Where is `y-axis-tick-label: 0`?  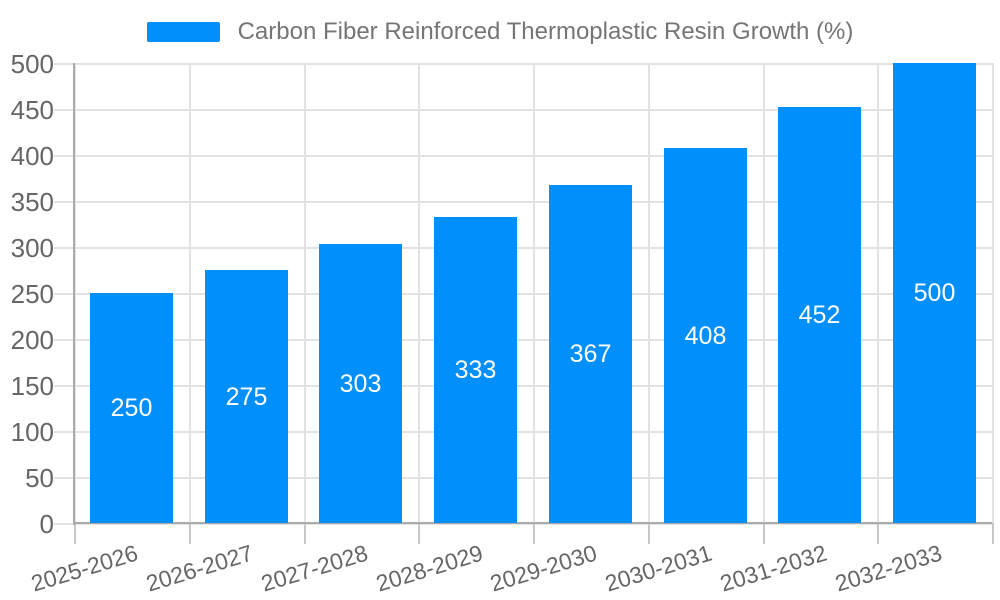
y-axis-tick-label: 0 is located at coordinates (46, 524).